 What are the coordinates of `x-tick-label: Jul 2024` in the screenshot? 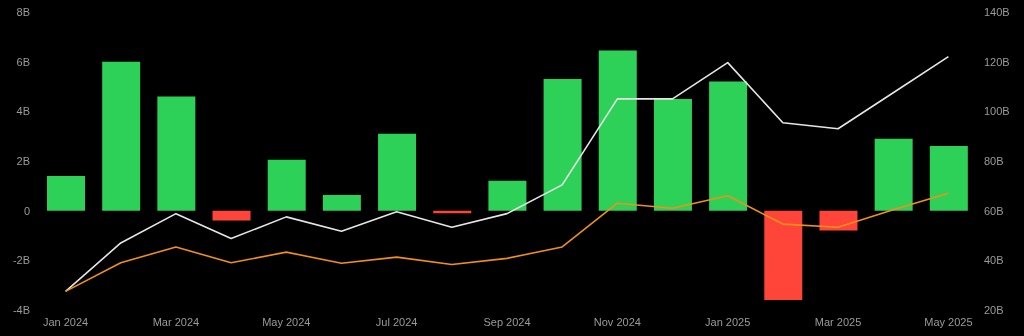 It's located at (396, 321).